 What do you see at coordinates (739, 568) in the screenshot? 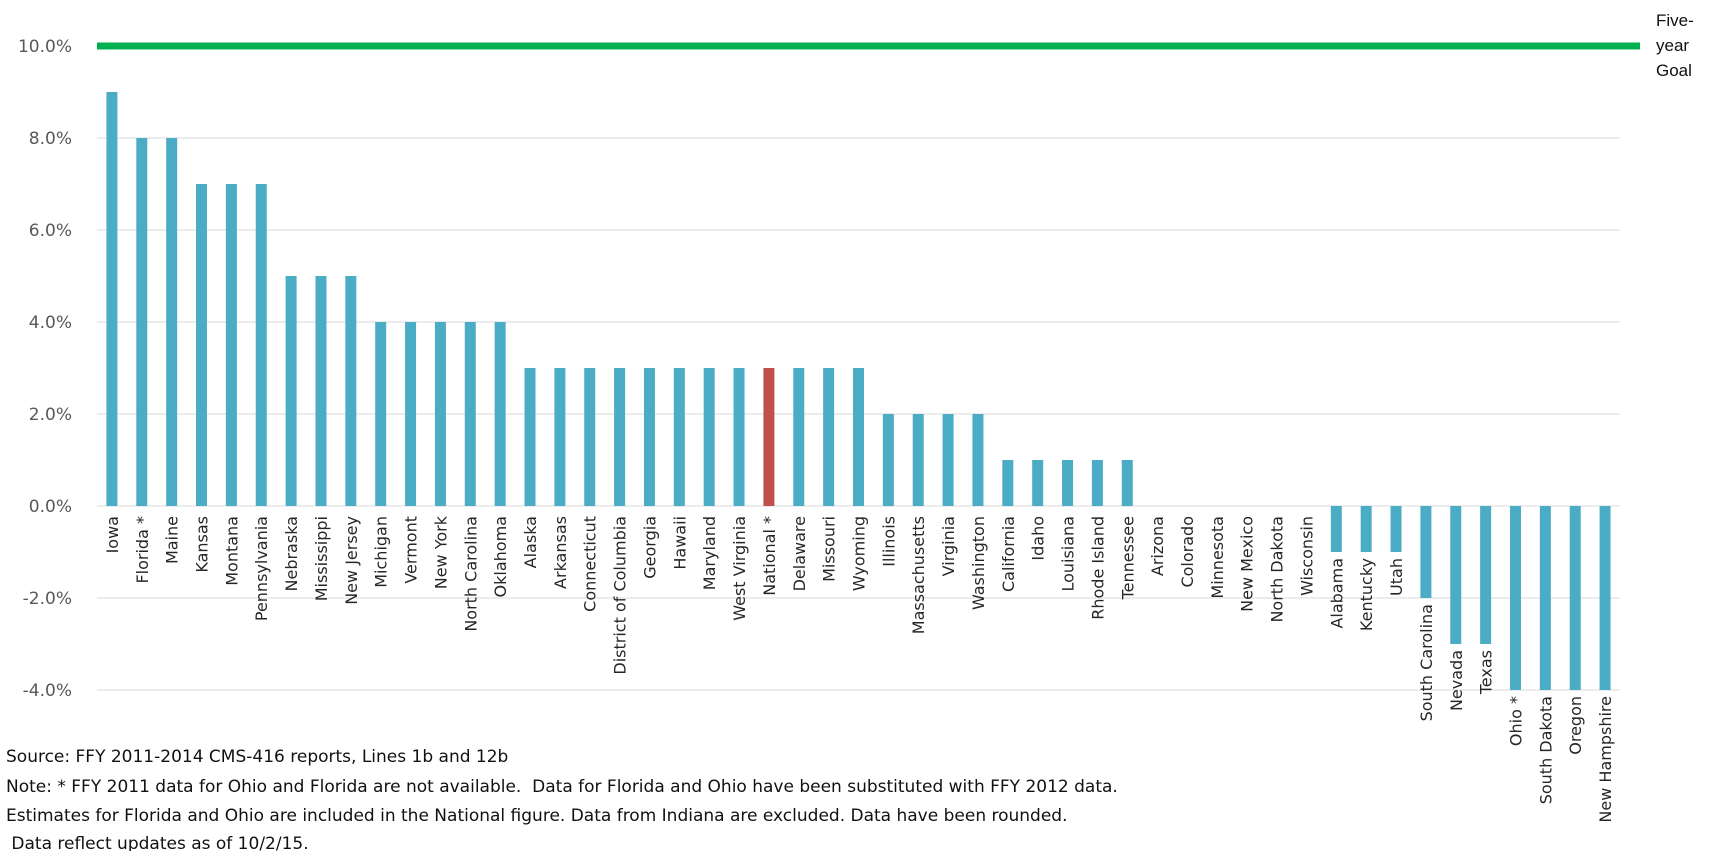
I see `category-label: West Virginia` at bounding box center [739, 568].